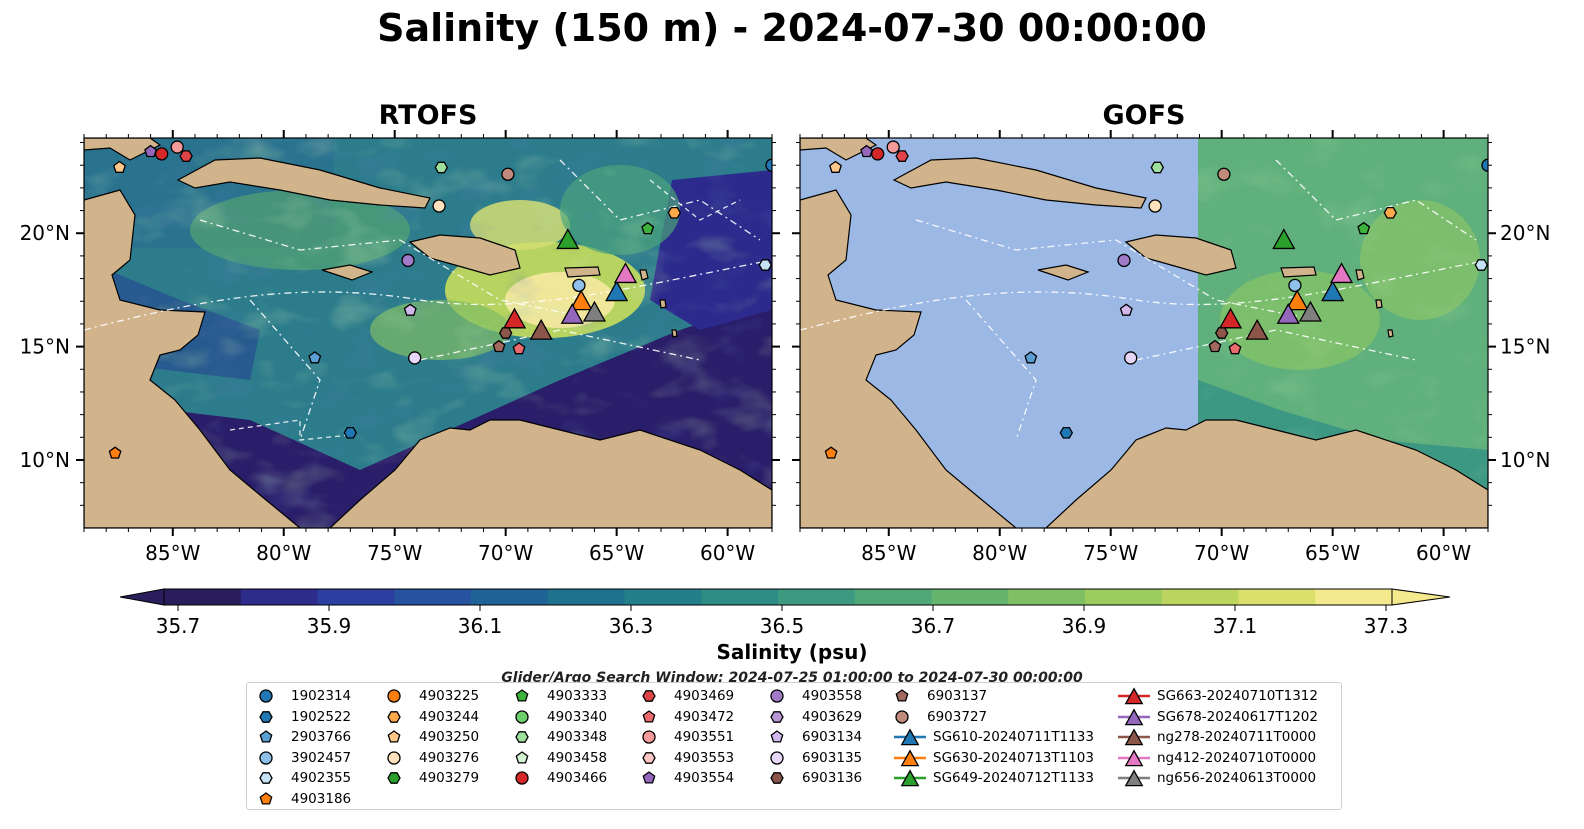 This screenshot has width=1584, height=829. I want to click on legend-item: 4903551, so click(687, 737).